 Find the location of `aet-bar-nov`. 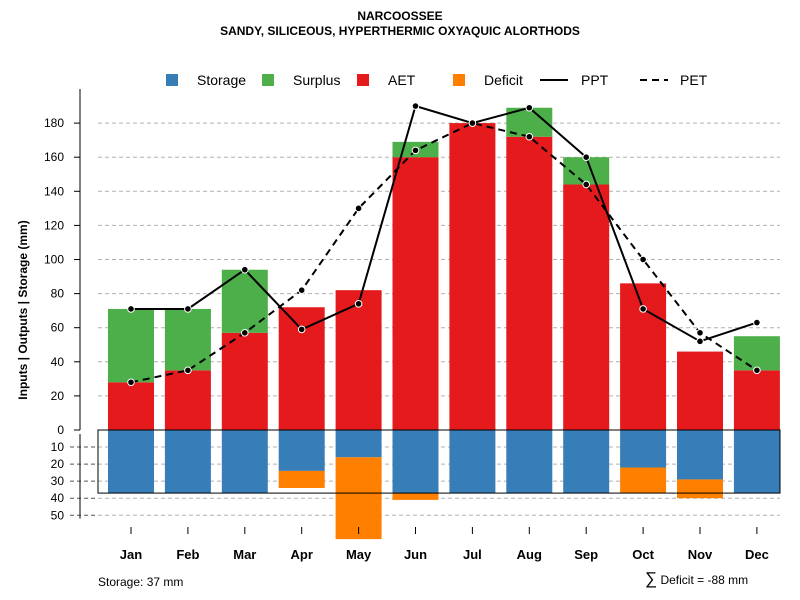

aet-bar-nov is located at coordinates (700, 390).